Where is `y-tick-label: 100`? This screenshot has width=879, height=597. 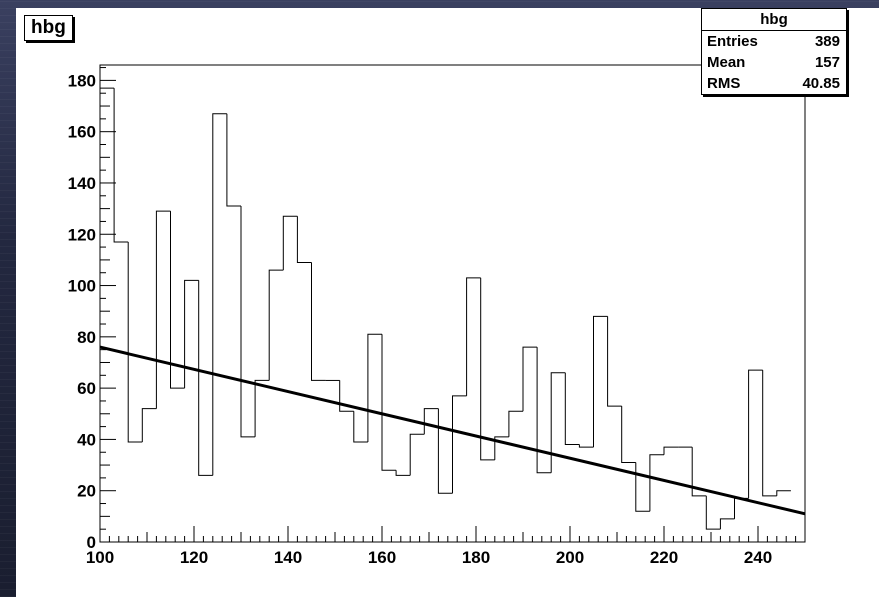
y-tick-label: 100 is located at coordinates (82, 286).